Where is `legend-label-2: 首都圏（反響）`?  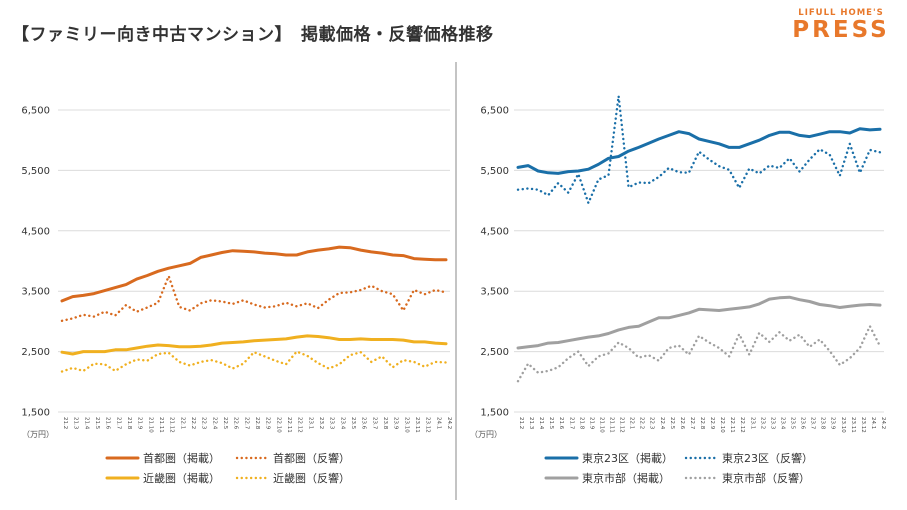 legend-label-2: 首都圏（反響） is located at coordinates (311, 458).